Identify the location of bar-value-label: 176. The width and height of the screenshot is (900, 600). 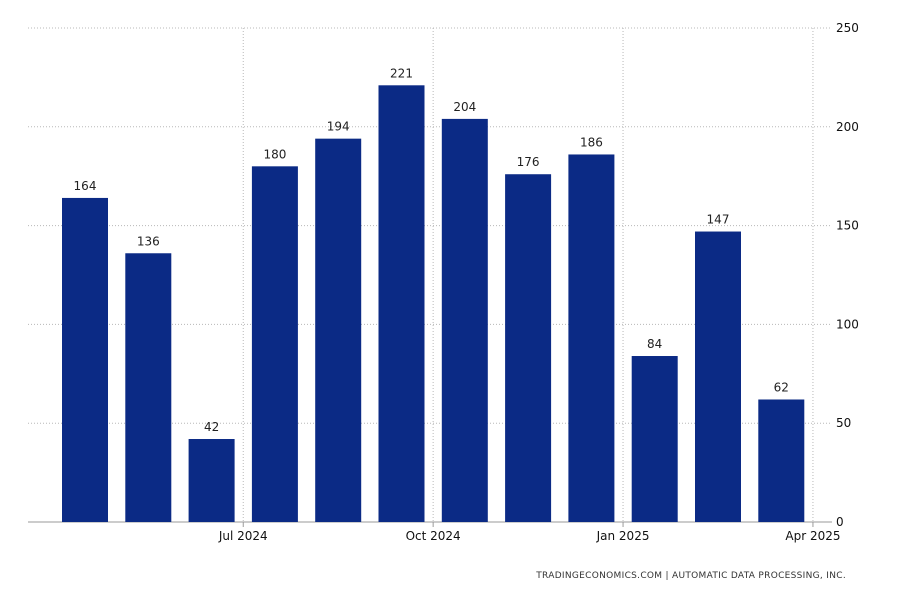
(528, 162).